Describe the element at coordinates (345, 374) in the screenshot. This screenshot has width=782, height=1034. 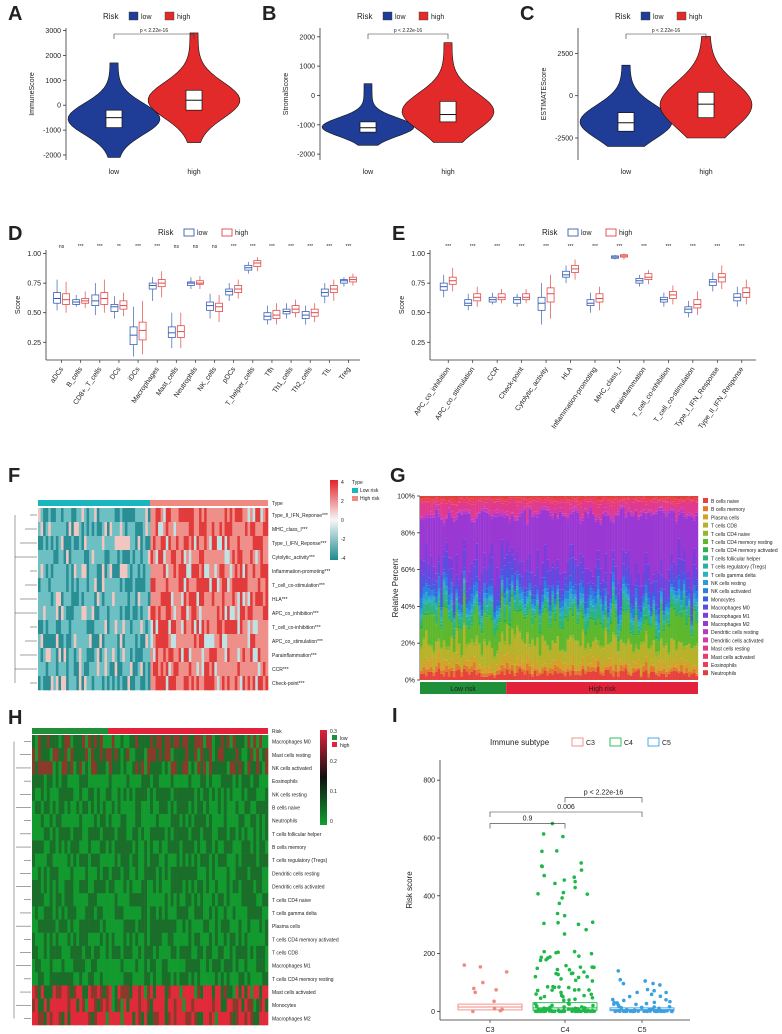
I see `x-tick-label-Treg: Treg` at that location.